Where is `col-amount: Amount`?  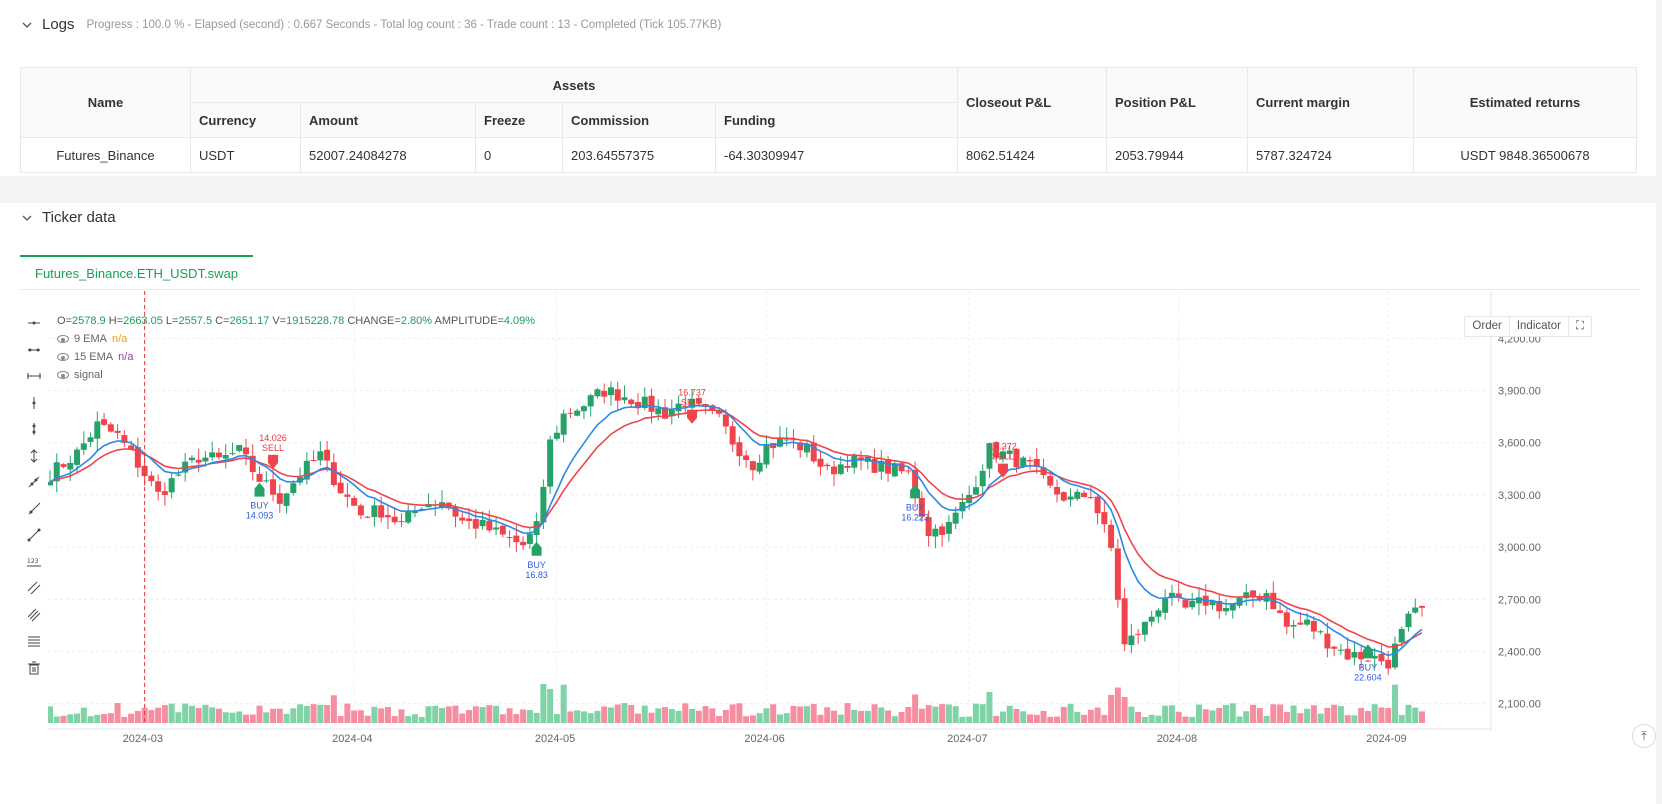
col-amount: Amount is located at coordinates (388, 120).